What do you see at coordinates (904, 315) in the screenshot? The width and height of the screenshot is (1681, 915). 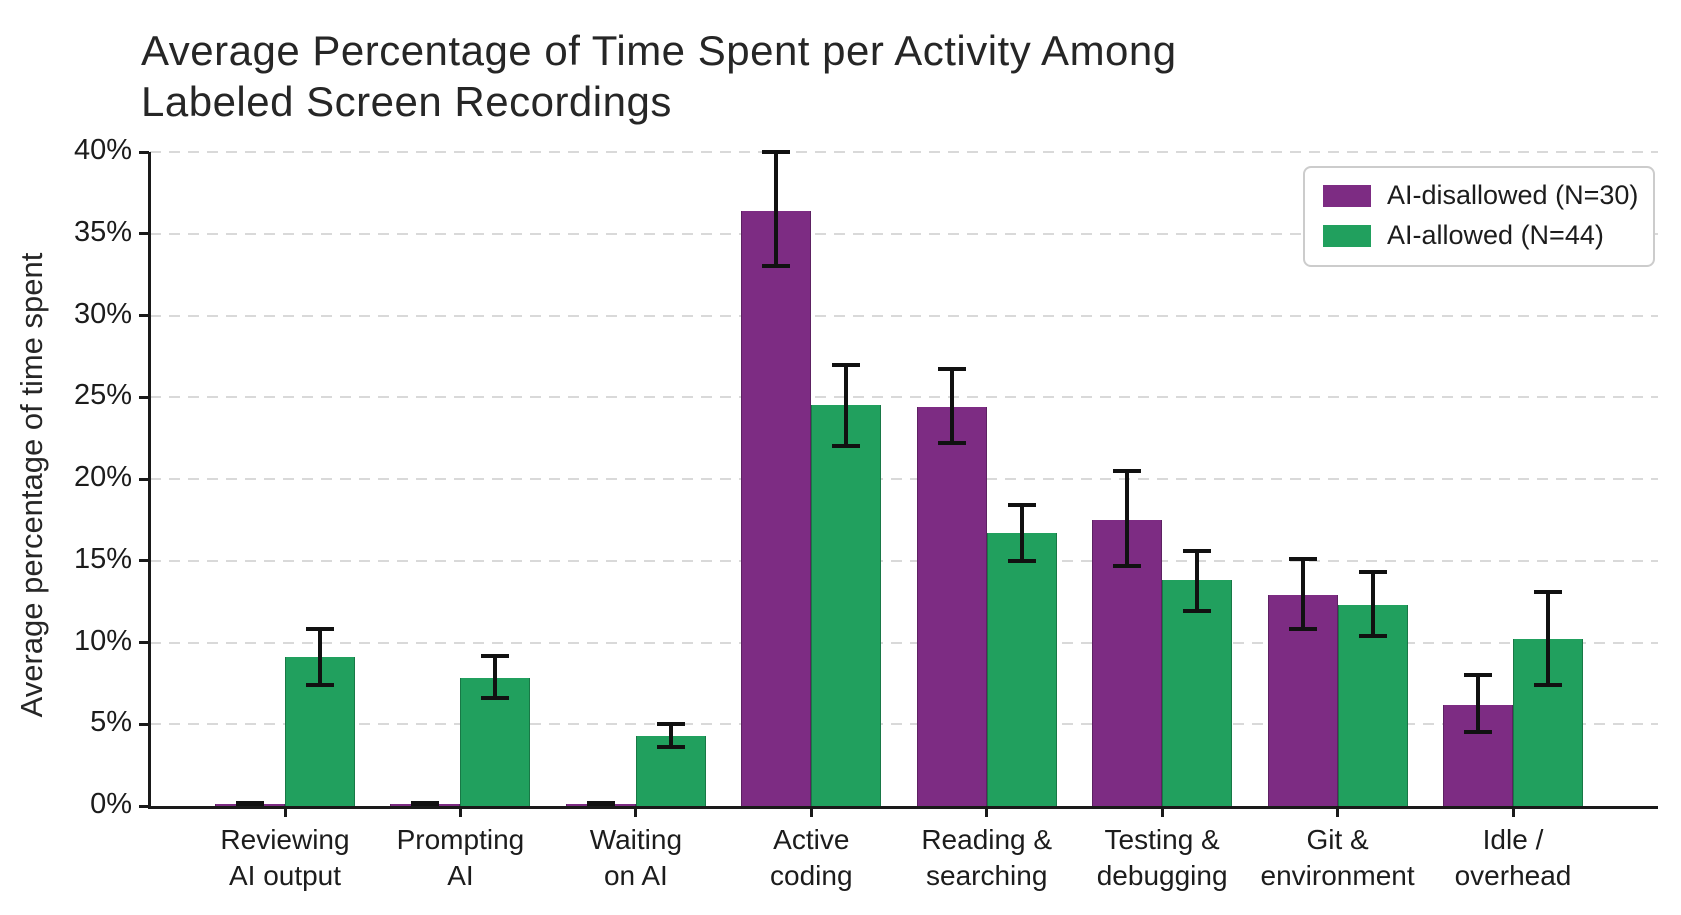 I see `gridline-30%` at bounding box center [904, 315].